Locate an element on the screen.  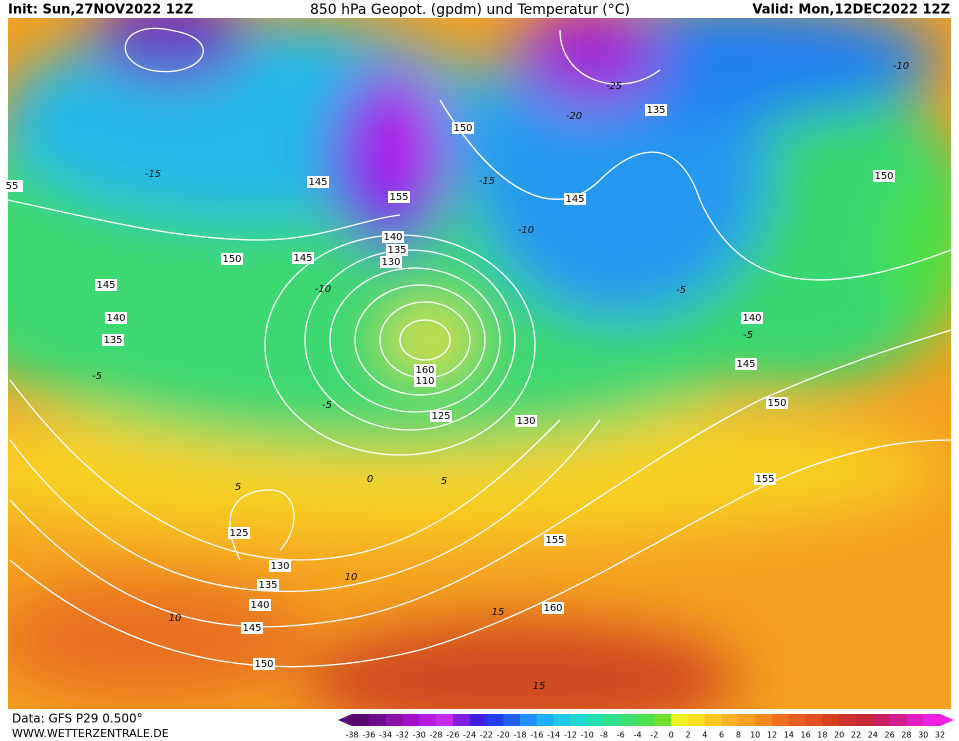
geopotential-label: 55 is located at coordinates (12, 186).